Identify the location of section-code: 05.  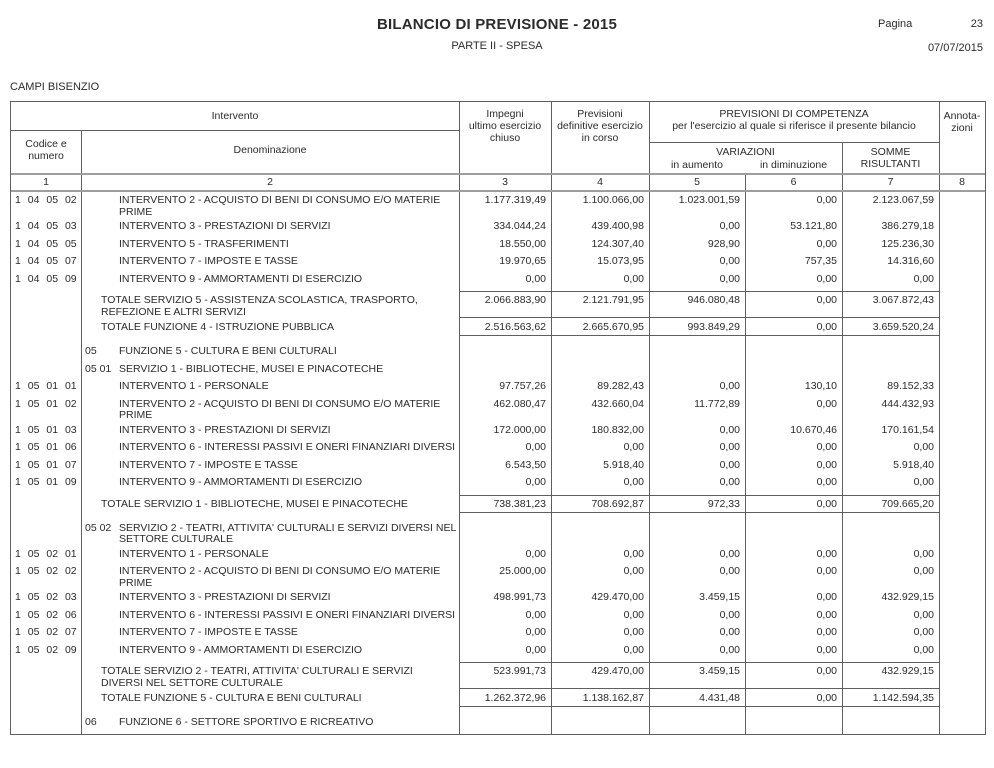
(91, 351).